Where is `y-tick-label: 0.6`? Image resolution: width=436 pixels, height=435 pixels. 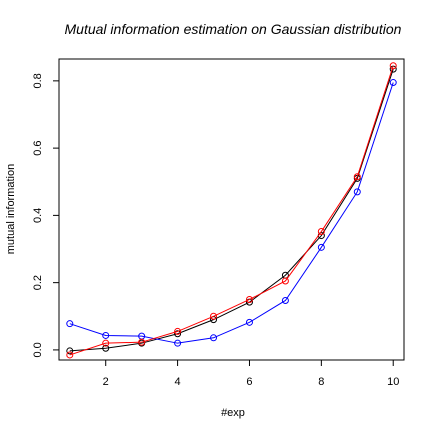
y-tick-label: 0.6 is located at coordinates (38, 147).